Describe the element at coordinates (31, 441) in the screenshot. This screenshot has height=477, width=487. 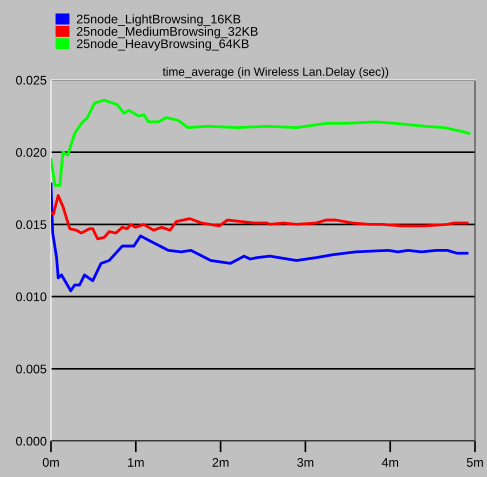
I see `y-tick-label: 0.000` at that location.